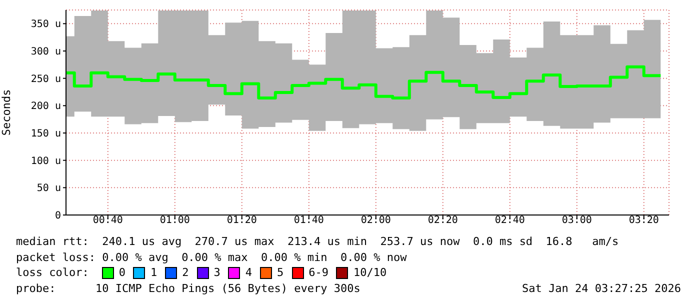 Image resolution: width=697 pixels, height=297 pixels. Describe the element at coordinates (212, 257) in the screenshot. I see `text: packet loss: 0.00 % avg 0.00 % max 0.00 % min 0.00 % now` at that location.